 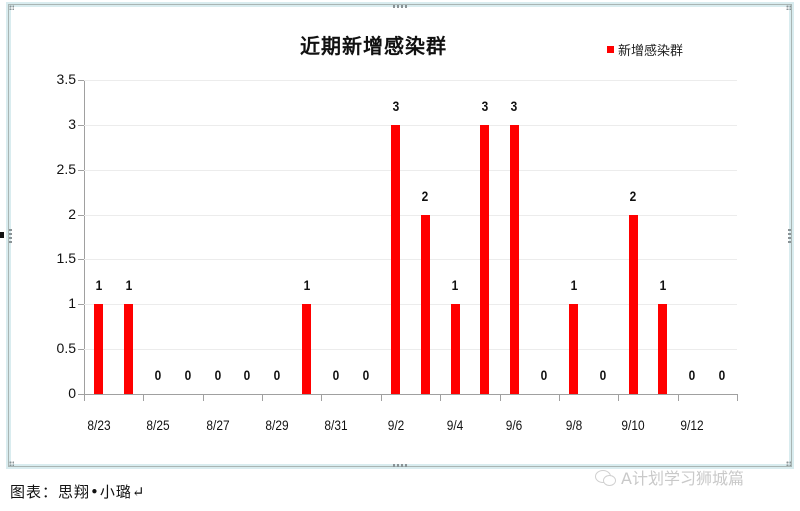 I want to click on x-axis, so click(x=407, y=394).